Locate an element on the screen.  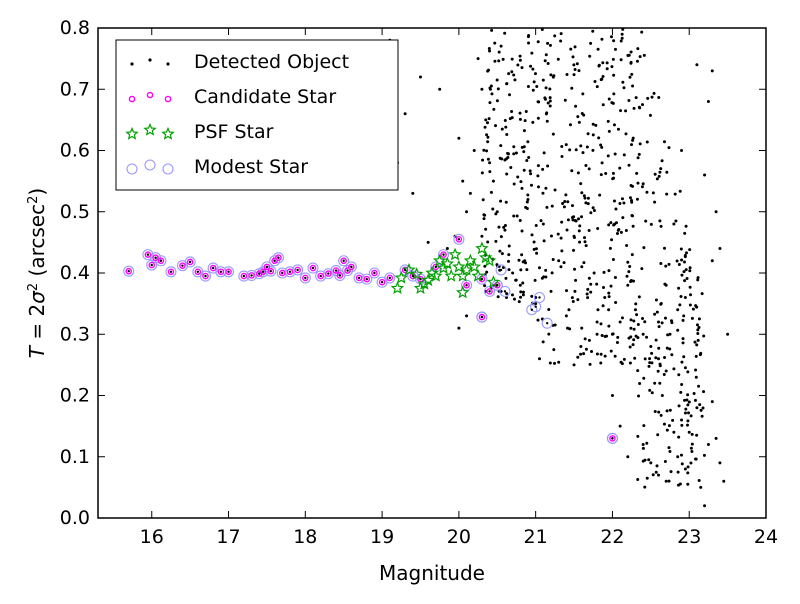
x-tick-label: 16 is located at coordinates (152, 537).